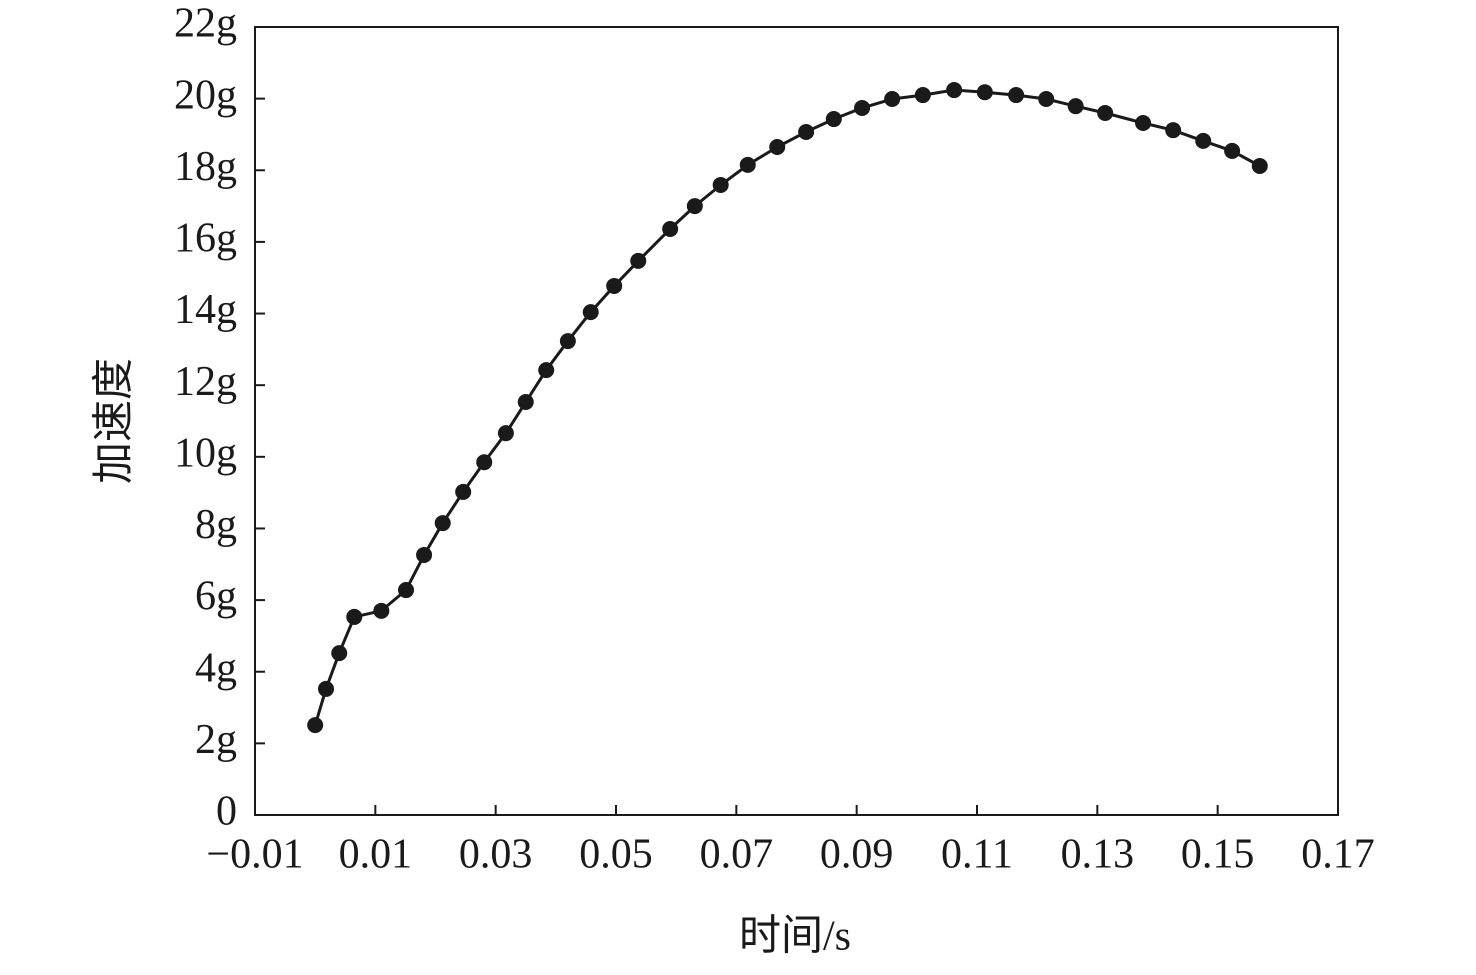  Describe the element at coordinates (1338, 855) in the screenshot. I see `x-tick-label: 0.17` at that location.